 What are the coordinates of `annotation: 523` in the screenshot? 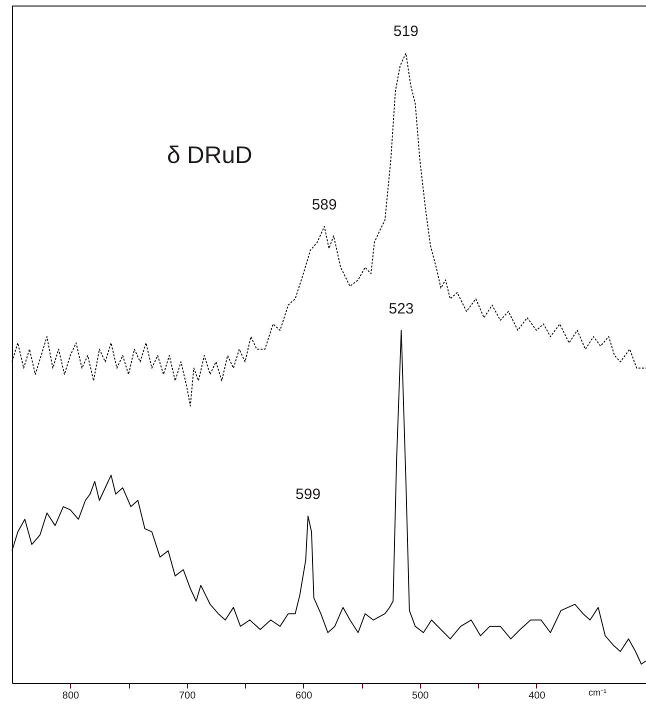 It's located at (401, 309).